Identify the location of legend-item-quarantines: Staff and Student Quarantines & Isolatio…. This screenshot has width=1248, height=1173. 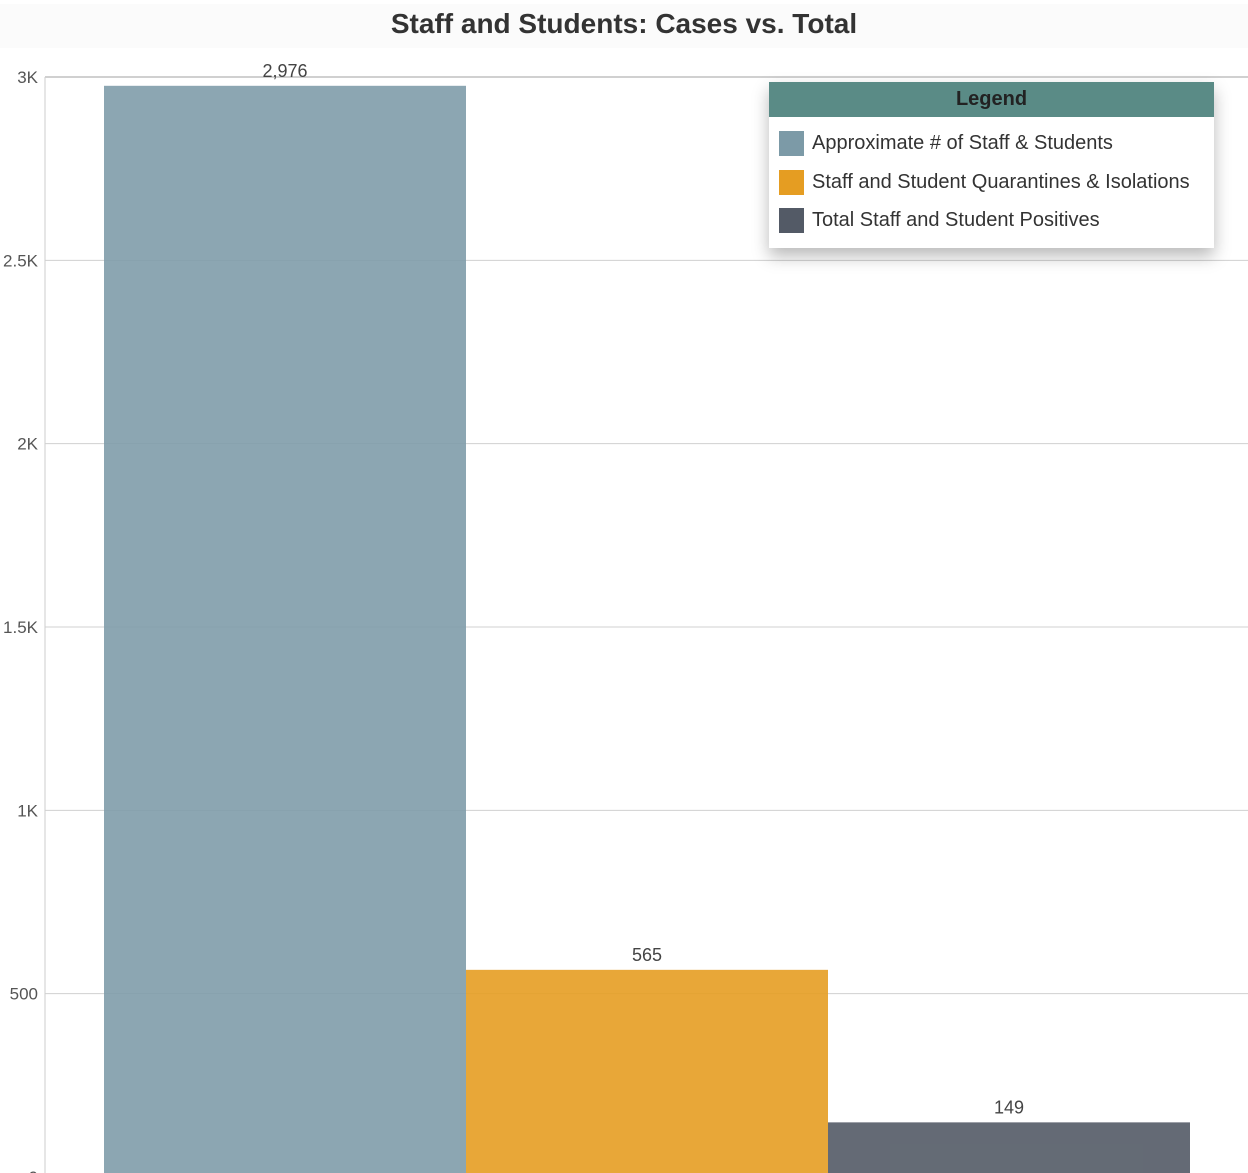
(984, 182).